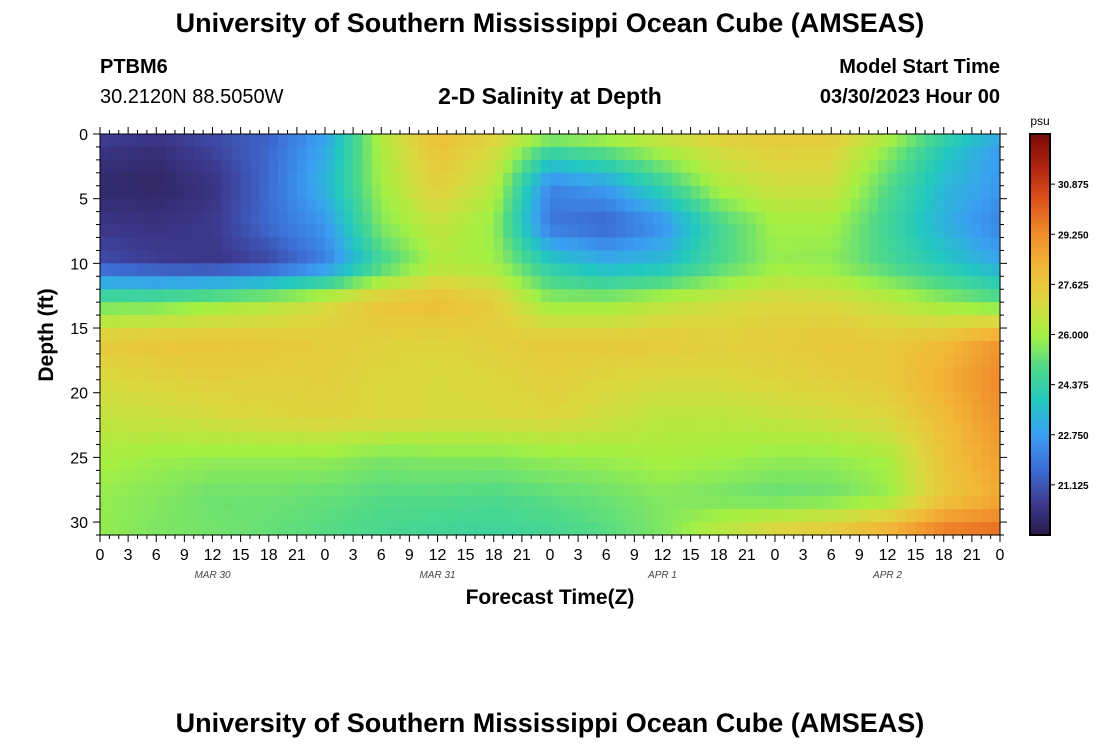 This screenshot has height=750, width=1100. Describe the element at coordinates (192, 97) in the screenshot. I see `station-coordinates: 30.2120N 88.5050W` at that location.